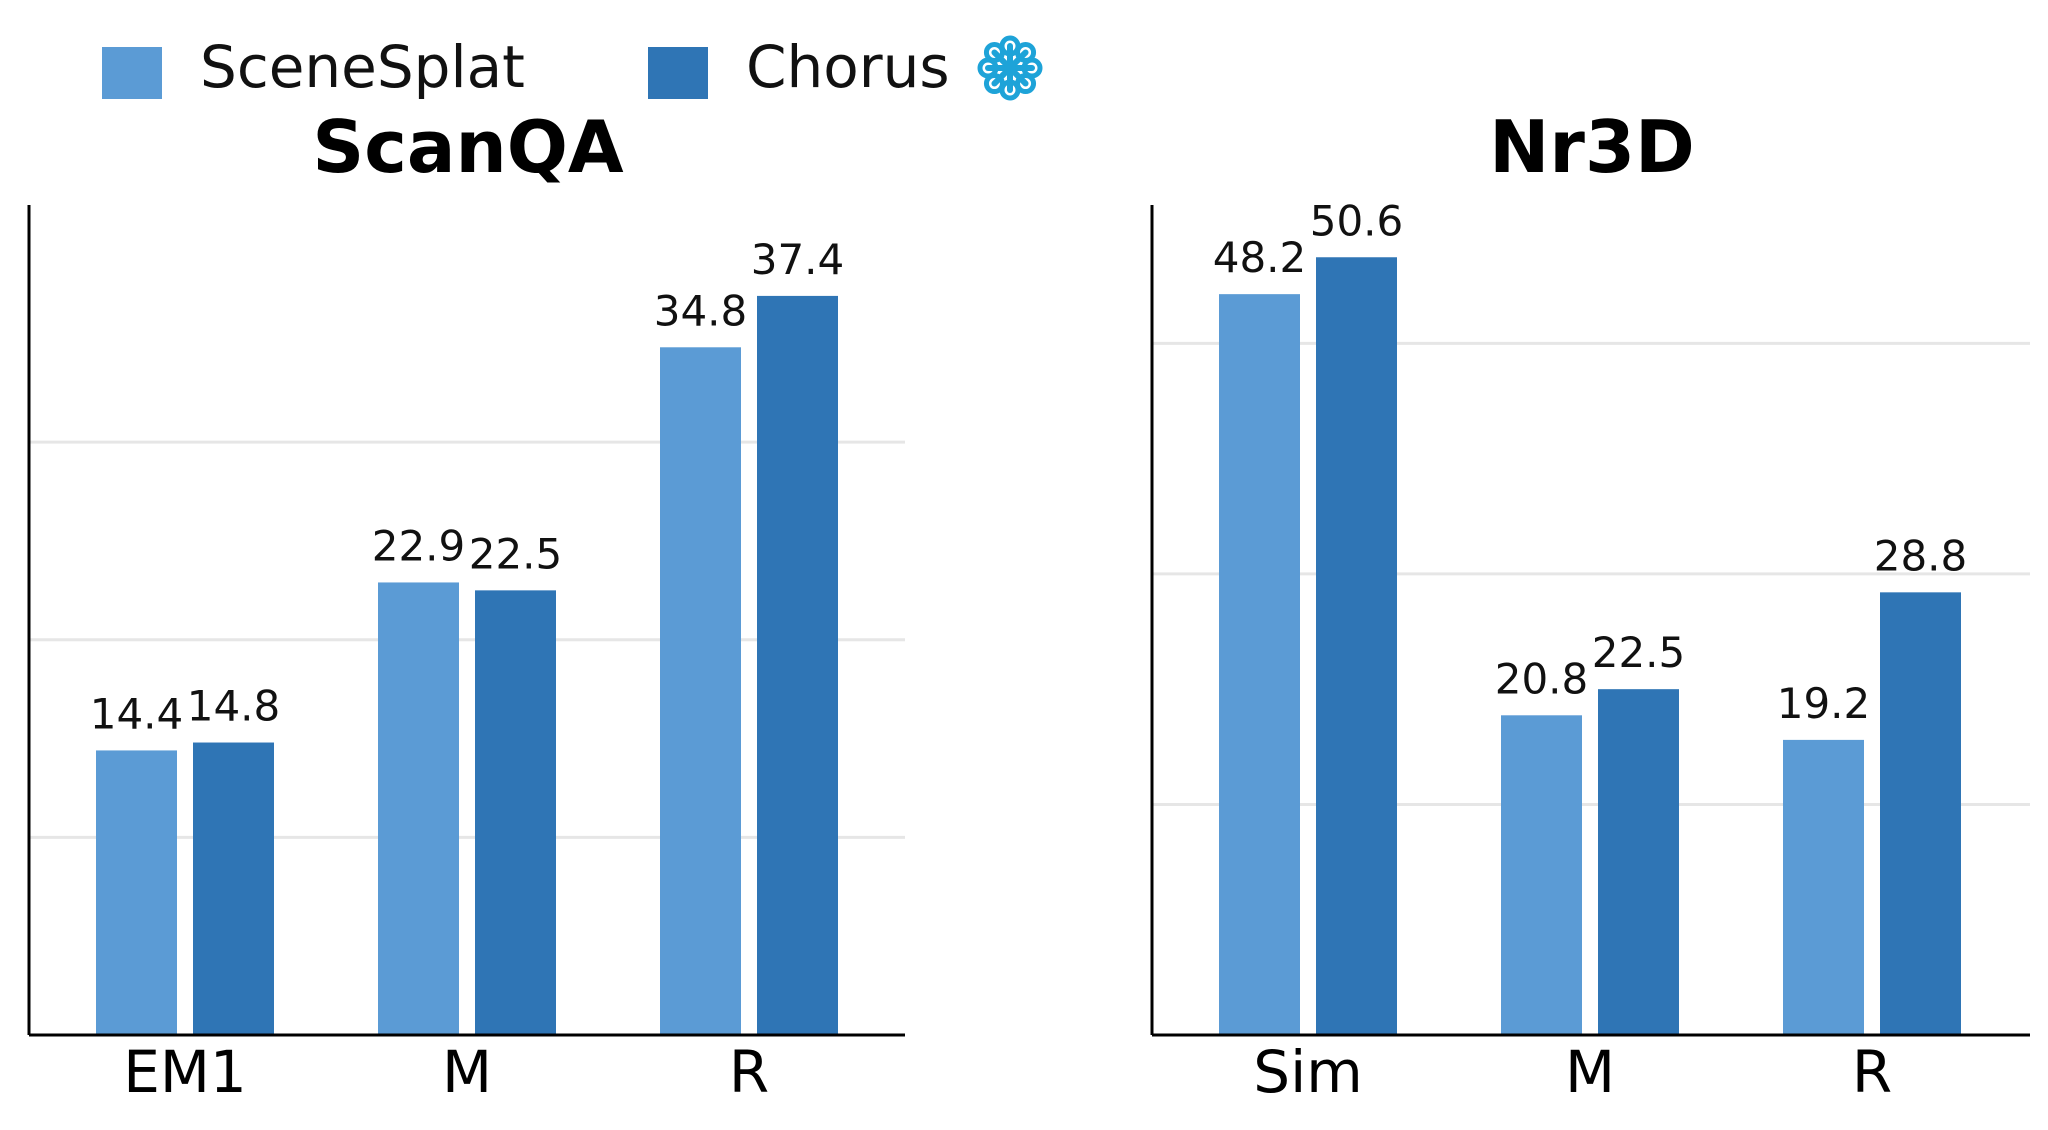  Describe the element at coordinates (137, 713) in the screenshot. I see `data-label: 14.4` at that location.